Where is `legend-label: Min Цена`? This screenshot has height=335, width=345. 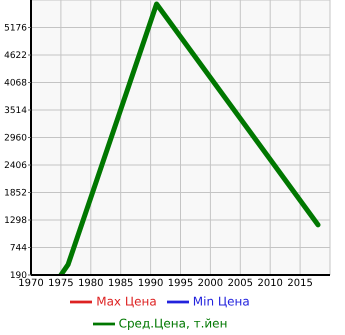
legend-label: Min Цена is located at coordinates (221, 301).